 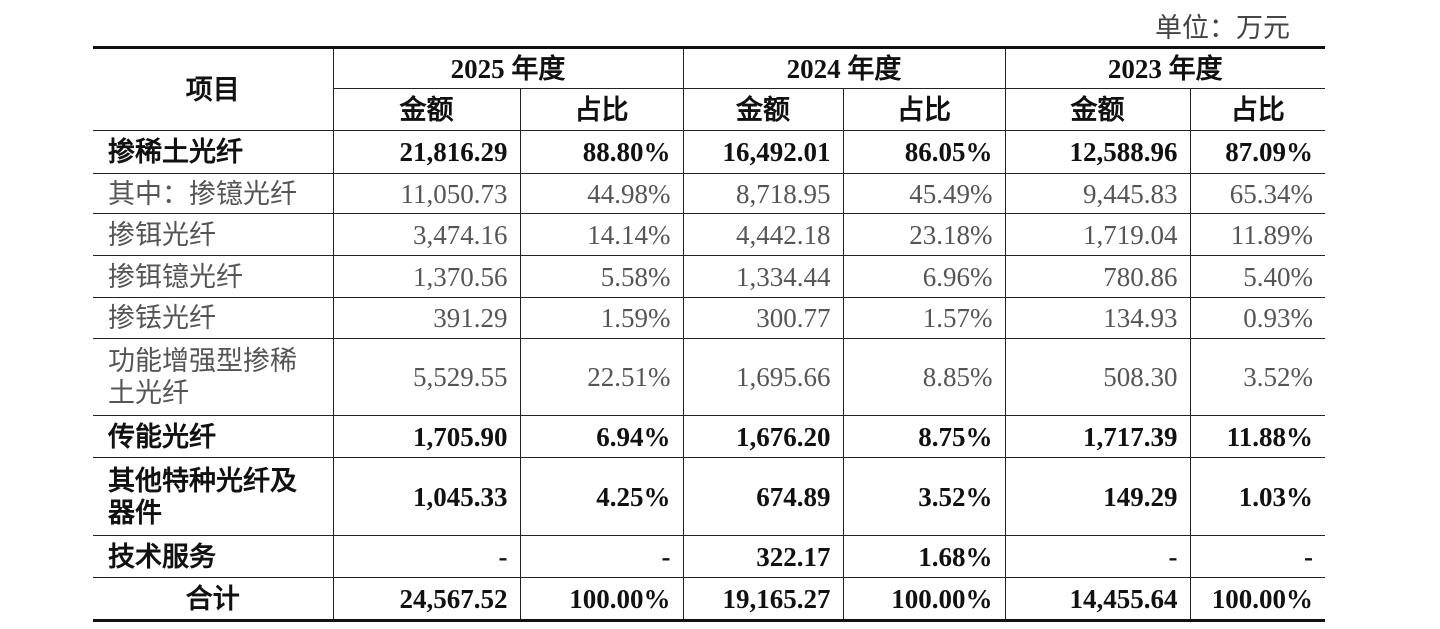 I want to click on cell: 8.85%, so click(x=924, y=377).